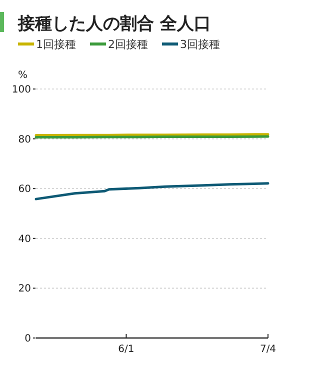  What do you see at coordinates (56, 44) in the screenshot?
I see `legend-label: 1回接種` at bounding box center [56, 44].